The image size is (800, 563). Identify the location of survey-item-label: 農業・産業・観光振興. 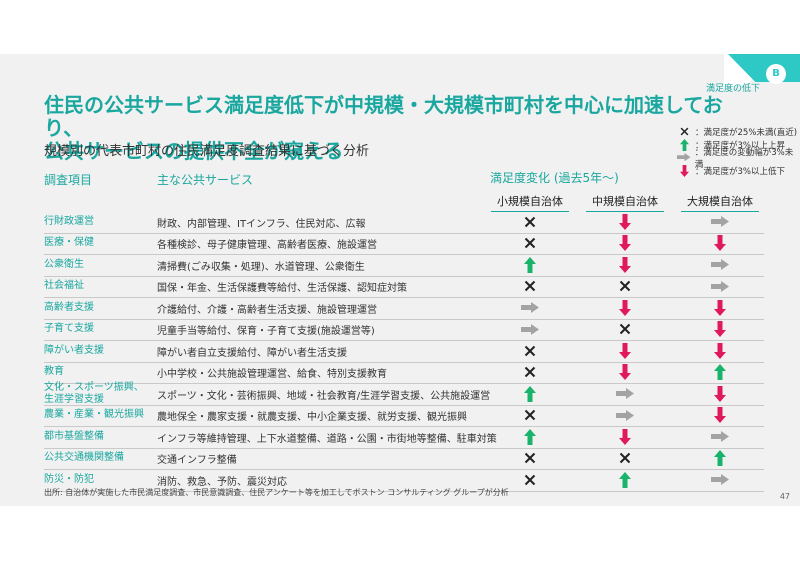
(94, 415).